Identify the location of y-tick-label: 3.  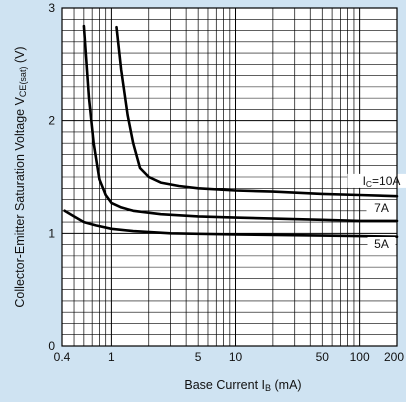
(51, 8).